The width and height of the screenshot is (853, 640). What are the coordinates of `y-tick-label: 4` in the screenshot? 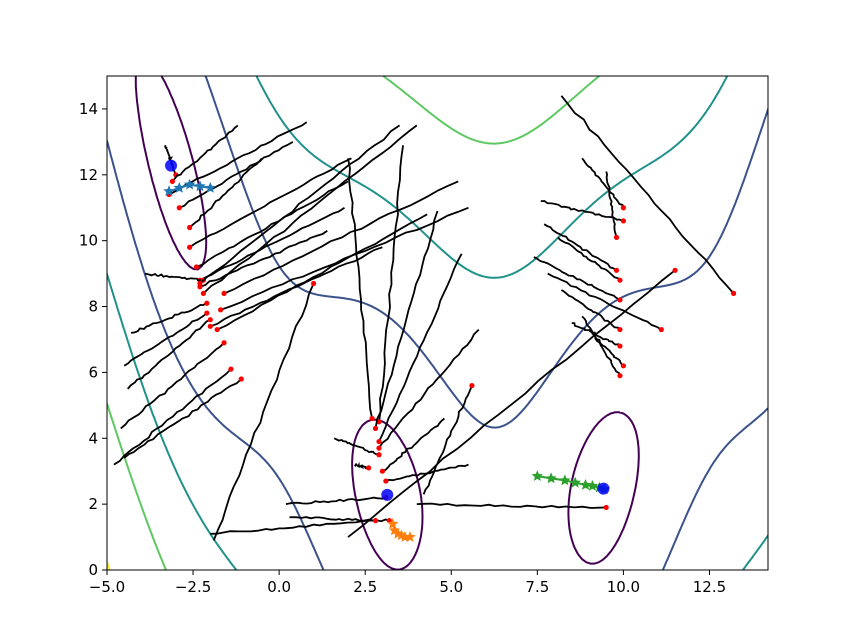 It's located at (93, 438).